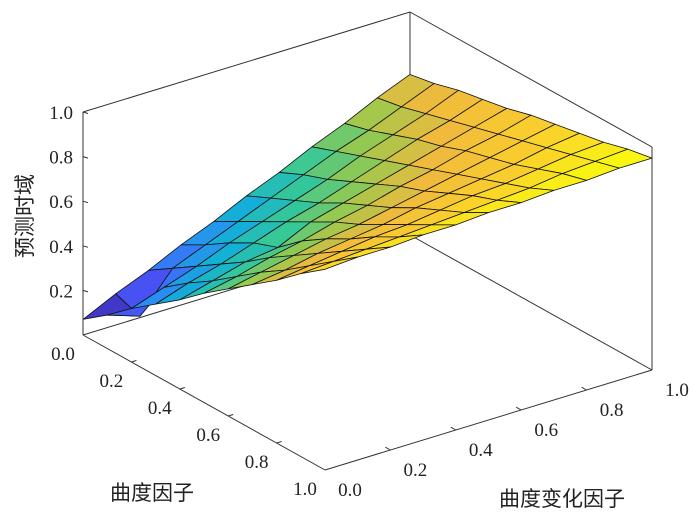 This screenshot has width=700, height=525. Describe the element at coordinates (61, 291) in the screenshot. I see `z-tick-label: 0.2` at that location.